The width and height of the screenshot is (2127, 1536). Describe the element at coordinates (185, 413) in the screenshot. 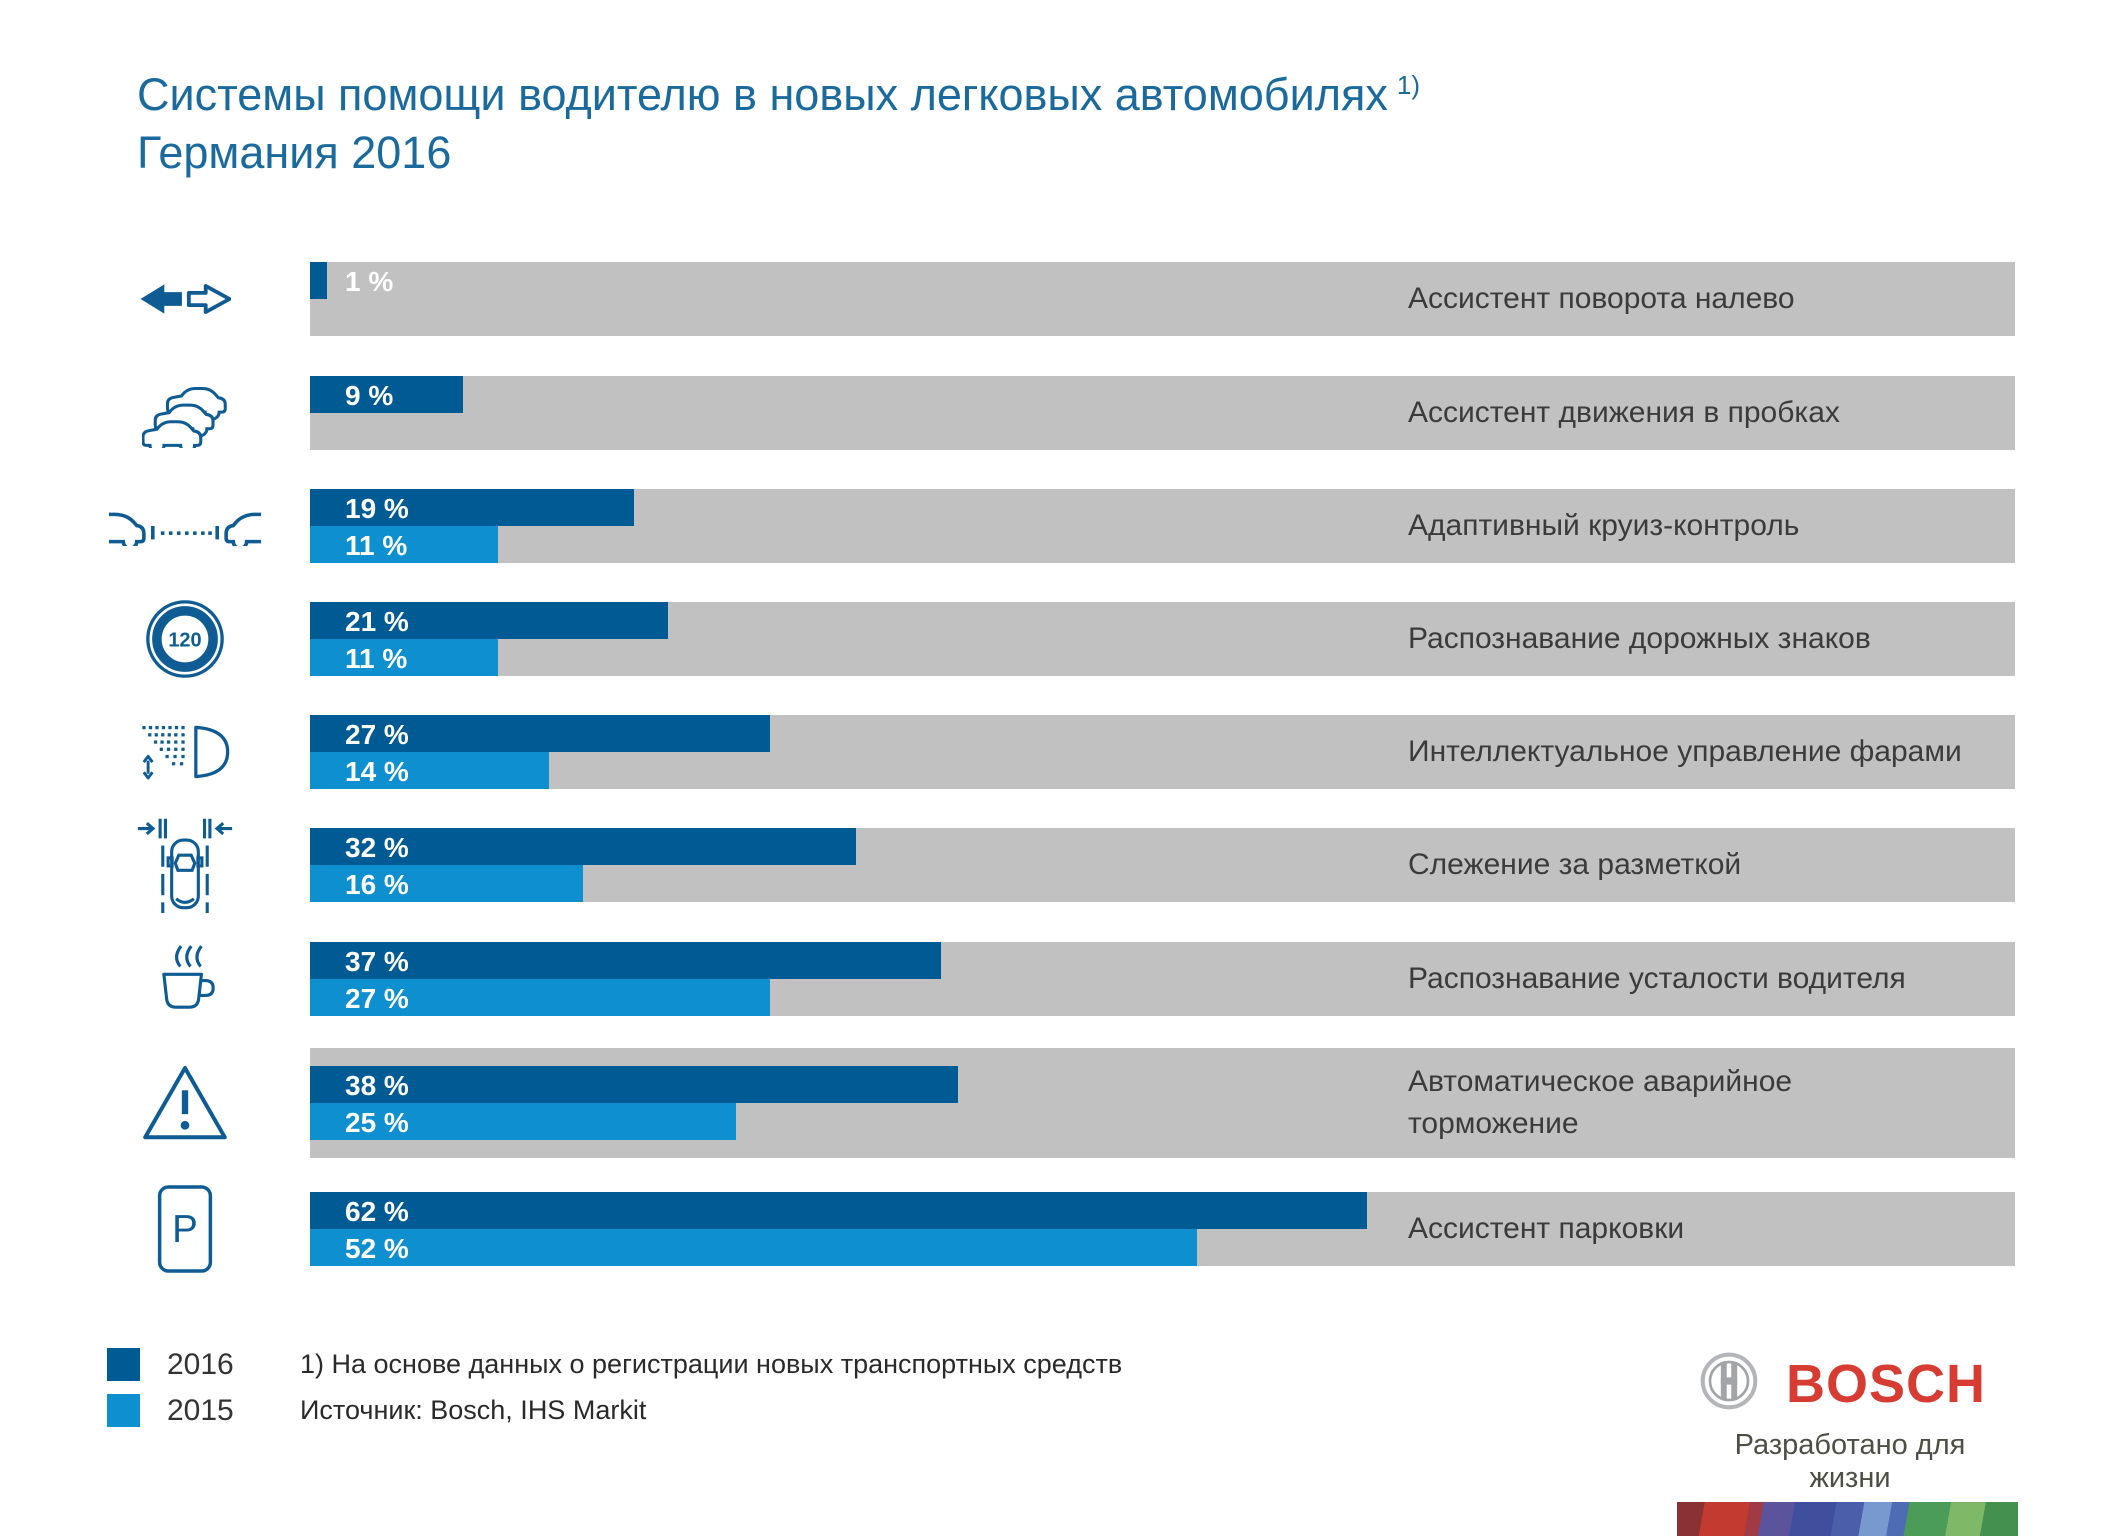

I see `traffic-jam-cars-icon` at that location.